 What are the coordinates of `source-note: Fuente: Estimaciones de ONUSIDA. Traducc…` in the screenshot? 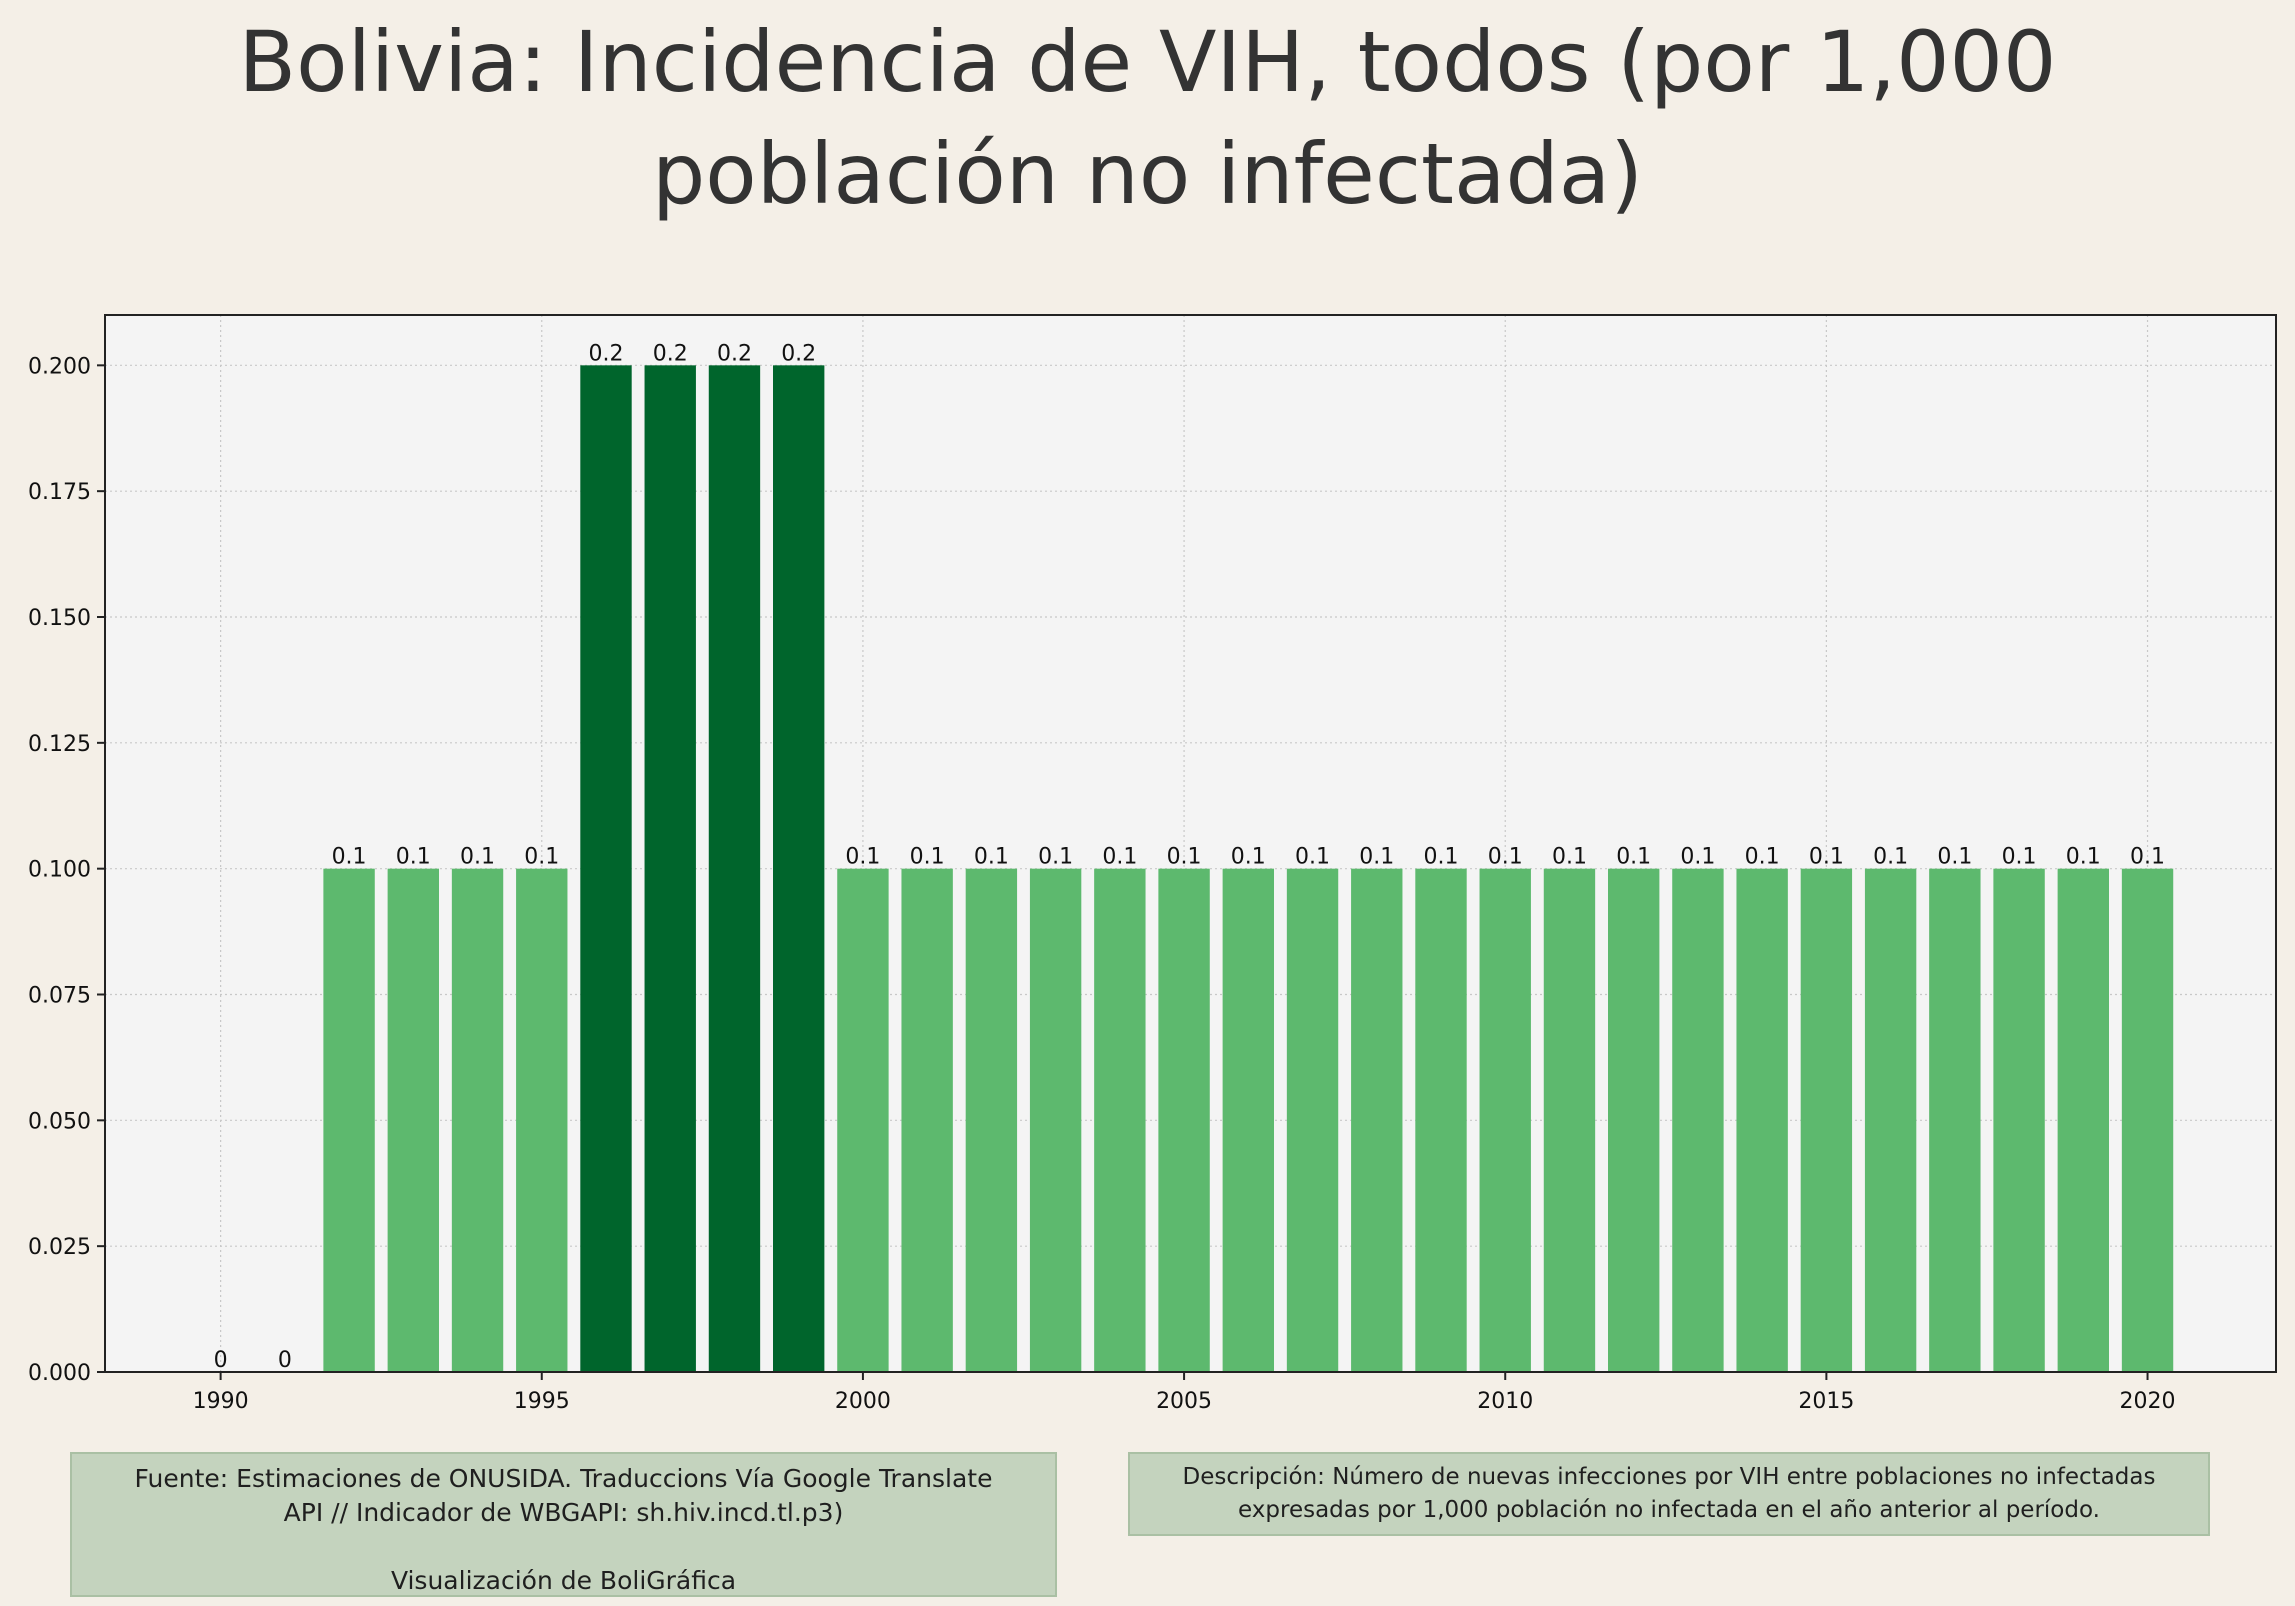 It's located at (563, 1524).